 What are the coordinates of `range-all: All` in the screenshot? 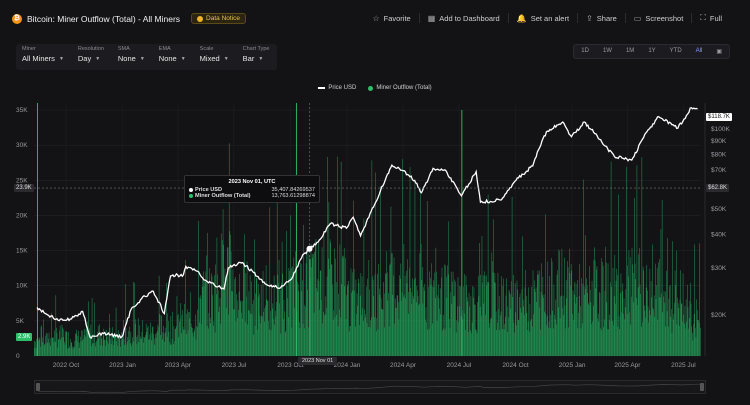 It's located at (699, 51).